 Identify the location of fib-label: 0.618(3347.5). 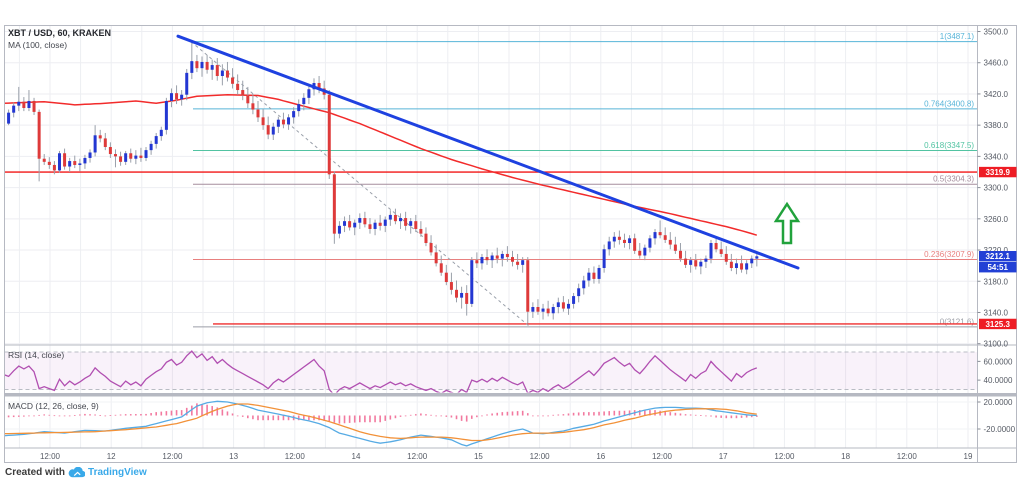
(949, 145).